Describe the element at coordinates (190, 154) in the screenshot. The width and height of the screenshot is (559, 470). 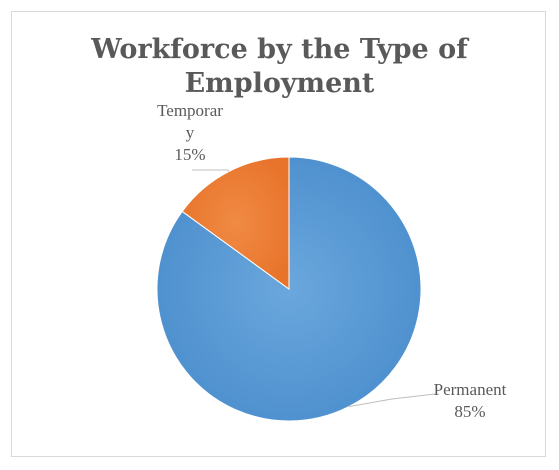
I see `data-label-temporary-line-3: 15%` at that location.